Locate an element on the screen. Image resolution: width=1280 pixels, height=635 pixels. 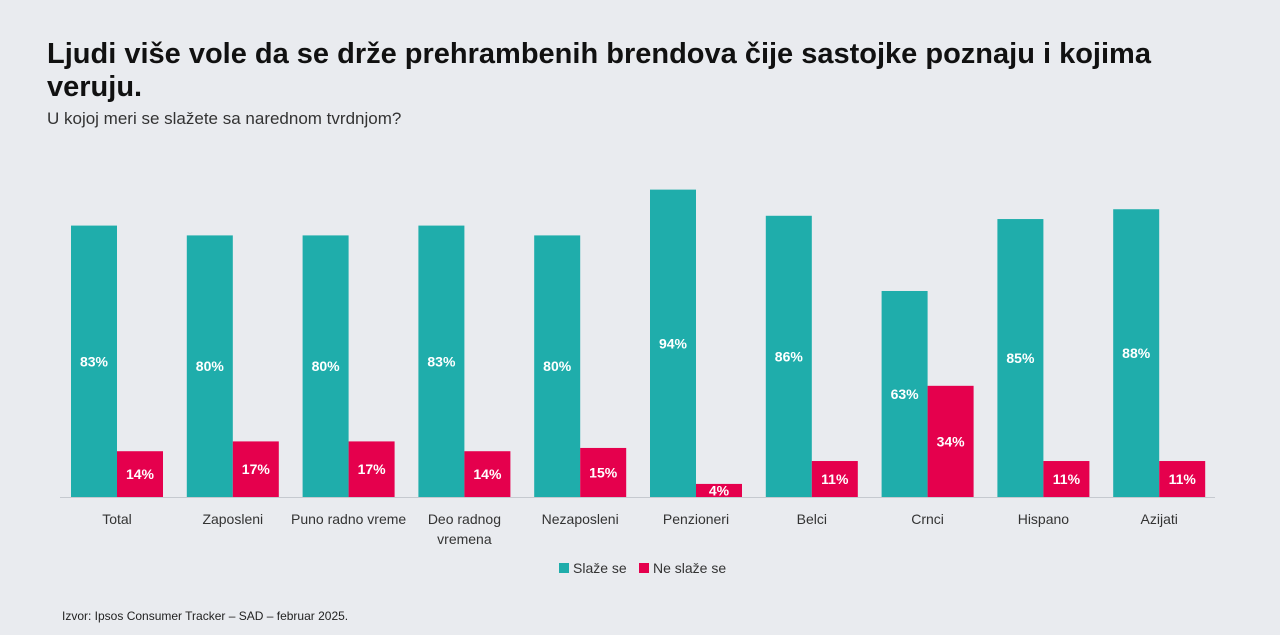
legend-disagree-label: Ne slaže se is located at coordinates (689, 568).